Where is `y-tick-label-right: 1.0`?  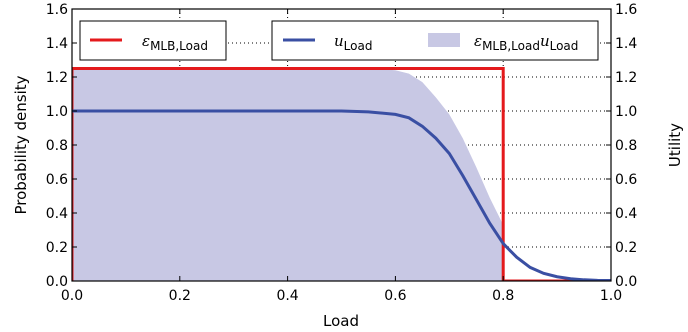 y-tick-label-right: 1.0 is located at coordinates (626, 112).